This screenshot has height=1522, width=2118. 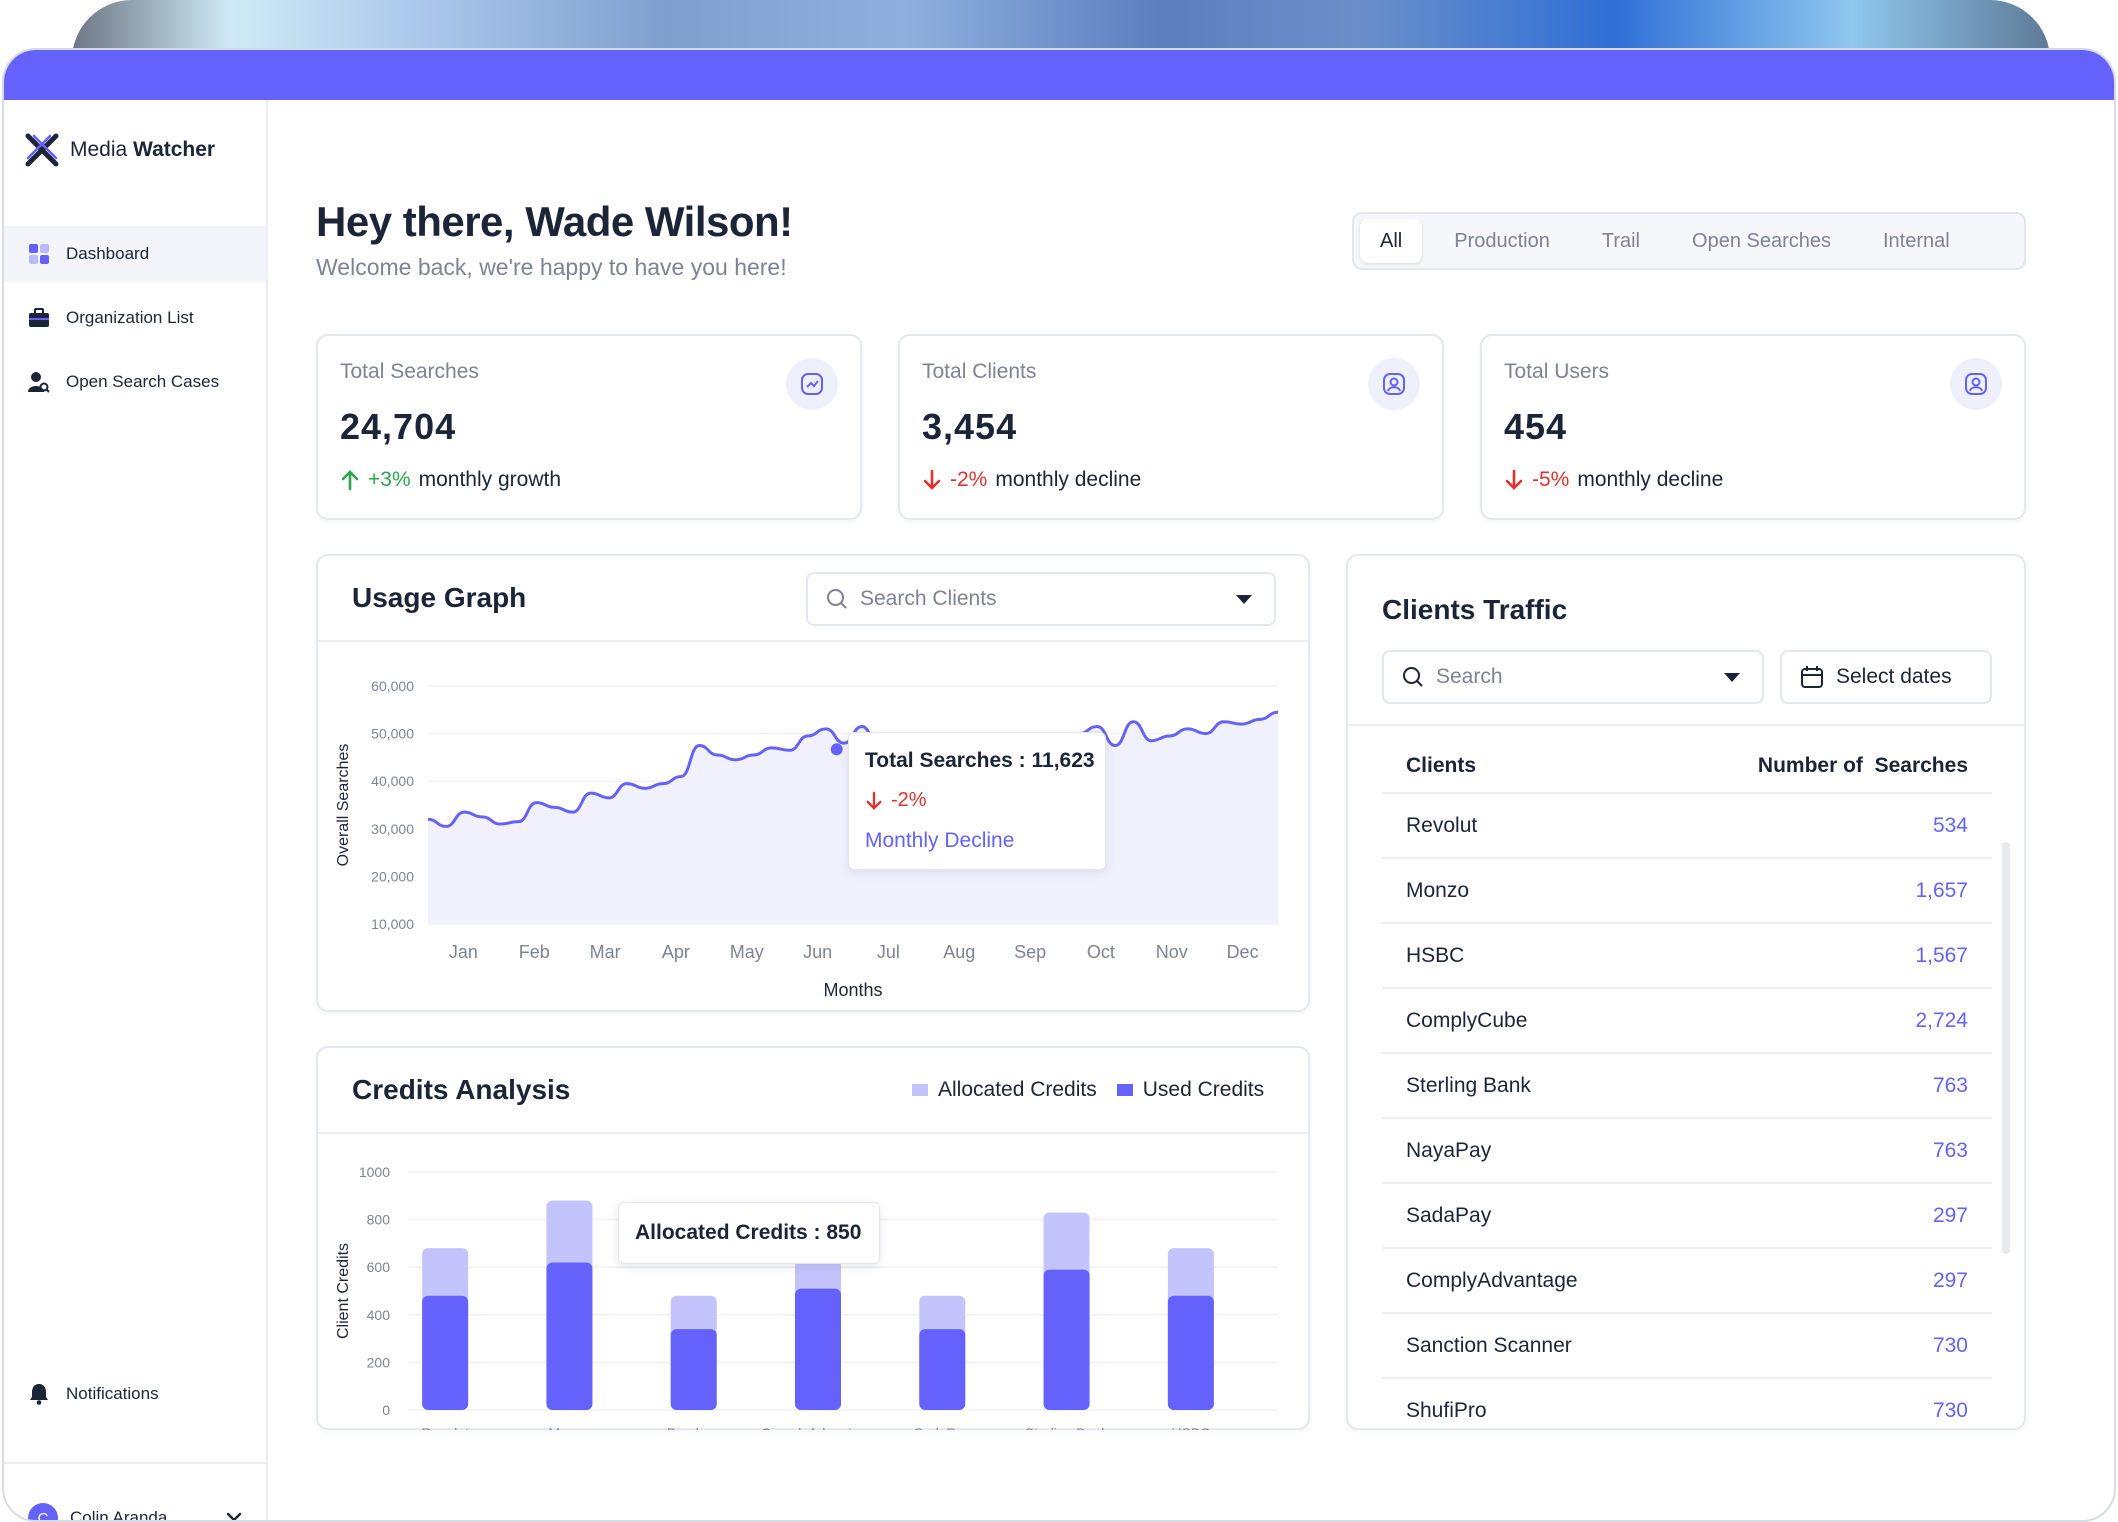 What do you see at coordinates (39, 1394) in the screenshot?
I see `bell-icon` at bounding box center [39, 1394].